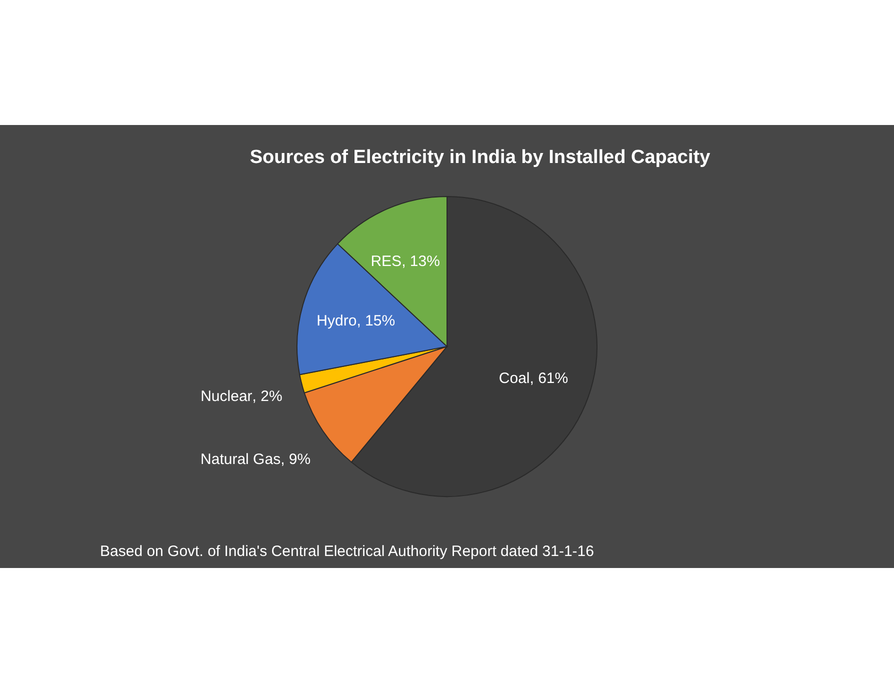  I want to click on data-label: , 15%, so click(376, 321).